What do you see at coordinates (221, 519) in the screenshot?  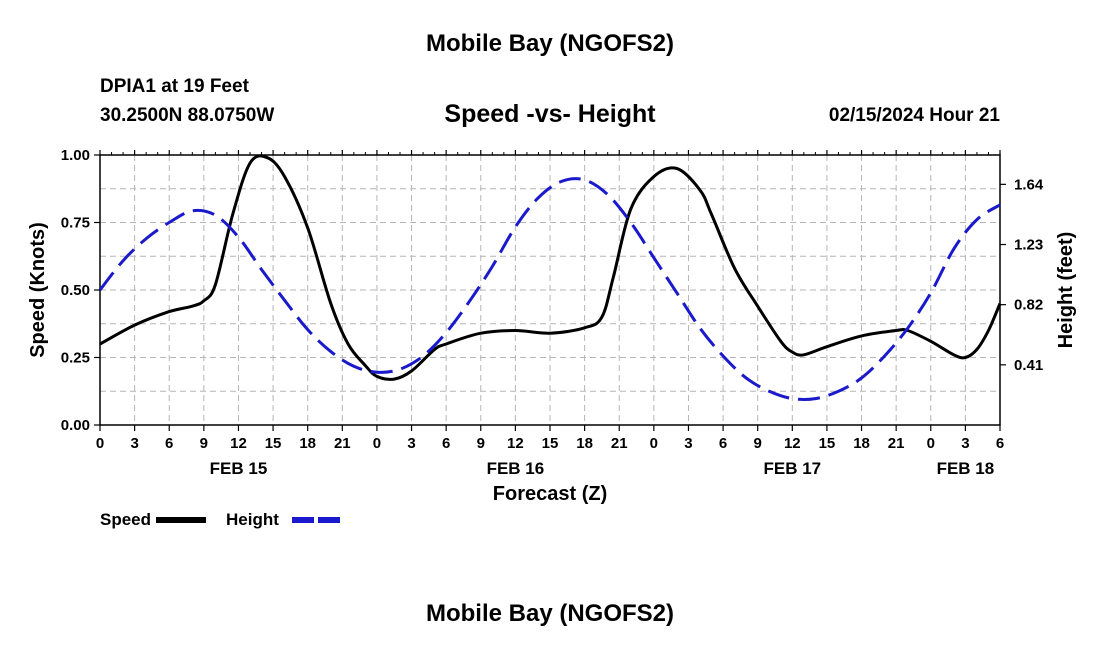 I see `legend: Speed Height` at bounding box center [221, 519].